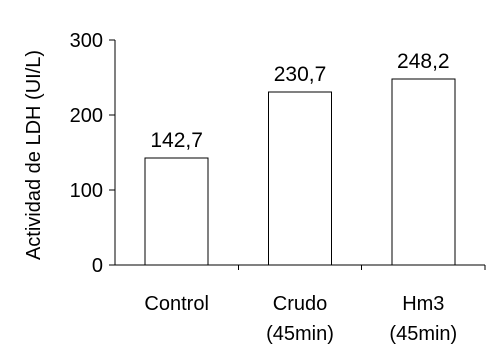 The width and height of the screenshot is (488, 348). What do you see at coordinates (86, 191) in the screenshot?
I see `y-tick-label: 100` at bounding box center [86, 191].